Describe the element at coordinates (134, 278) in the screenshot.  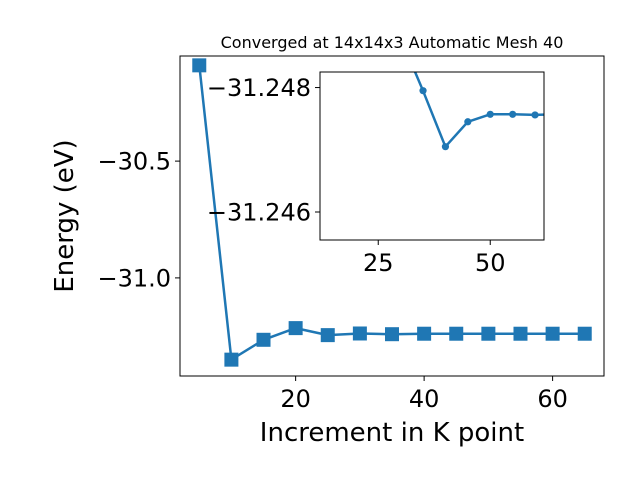
I see `y-tick-label: −31.0` at that location.